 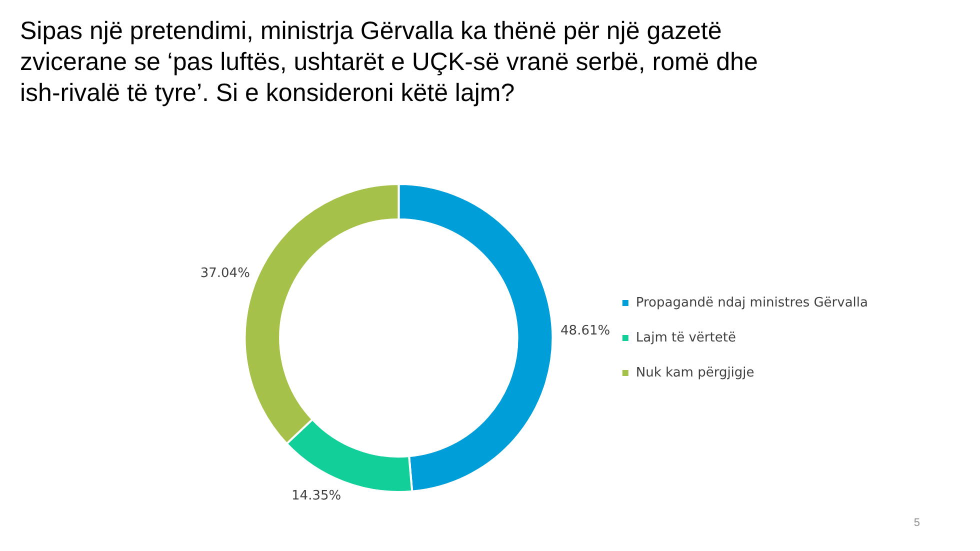 I want to click on text: 5, so click(x=917, y=523).